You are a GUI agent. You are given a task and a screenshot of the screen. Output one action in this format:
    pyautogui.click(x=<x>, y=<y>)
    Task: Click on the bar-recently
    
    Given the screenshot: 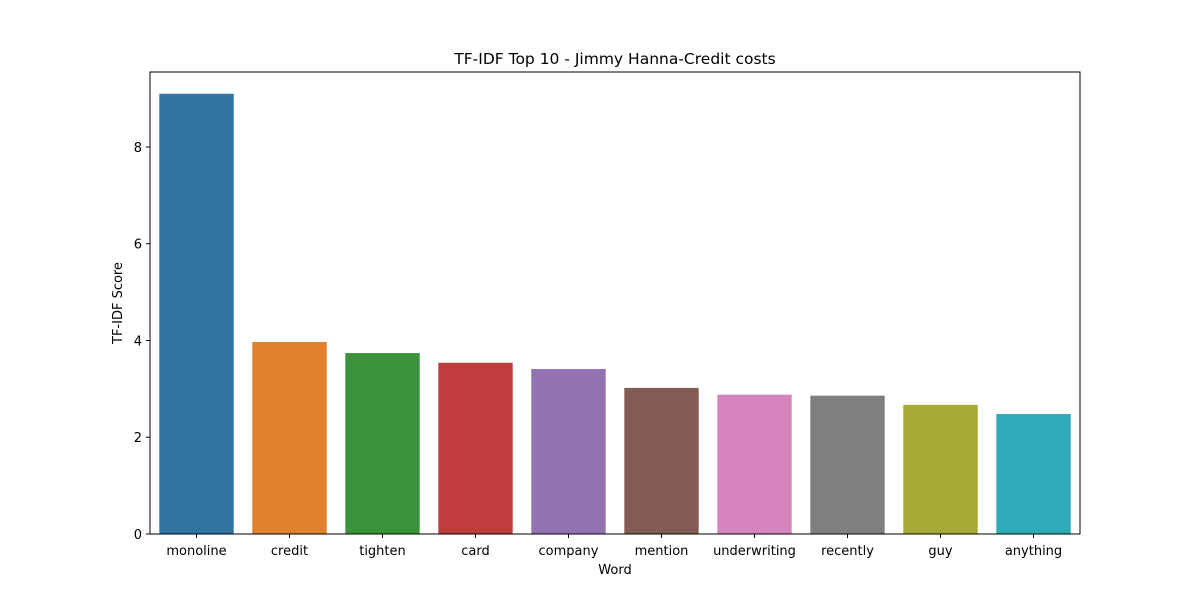 What is the action you would take?
    pyautogui.click(x=847, y=464)
    